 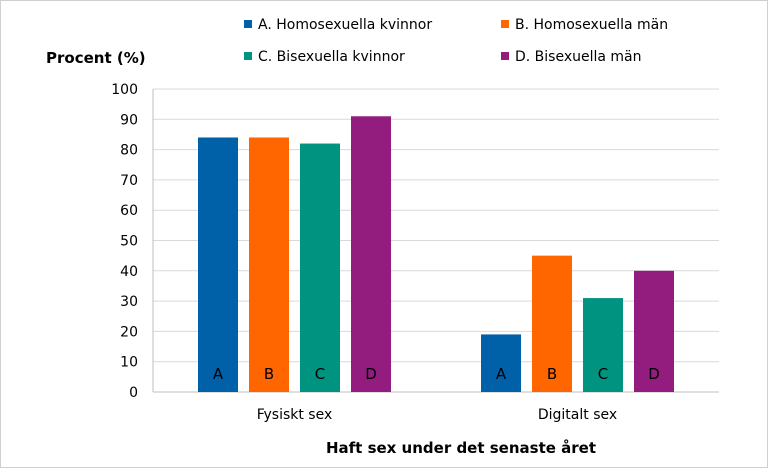 I want to click on y-tick-label: 40, so click(x=129, y=272).